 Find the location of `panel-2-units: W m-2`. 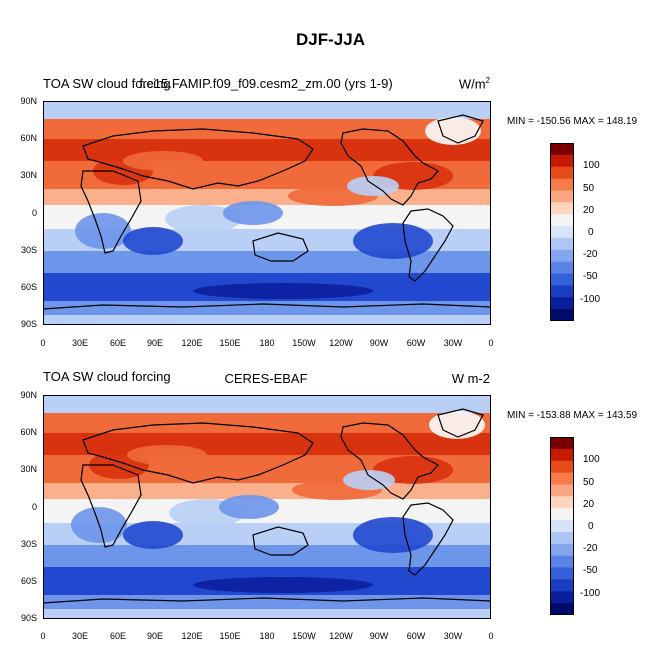

panel-2-units: W m-2 is located at coordinates (470, 378).